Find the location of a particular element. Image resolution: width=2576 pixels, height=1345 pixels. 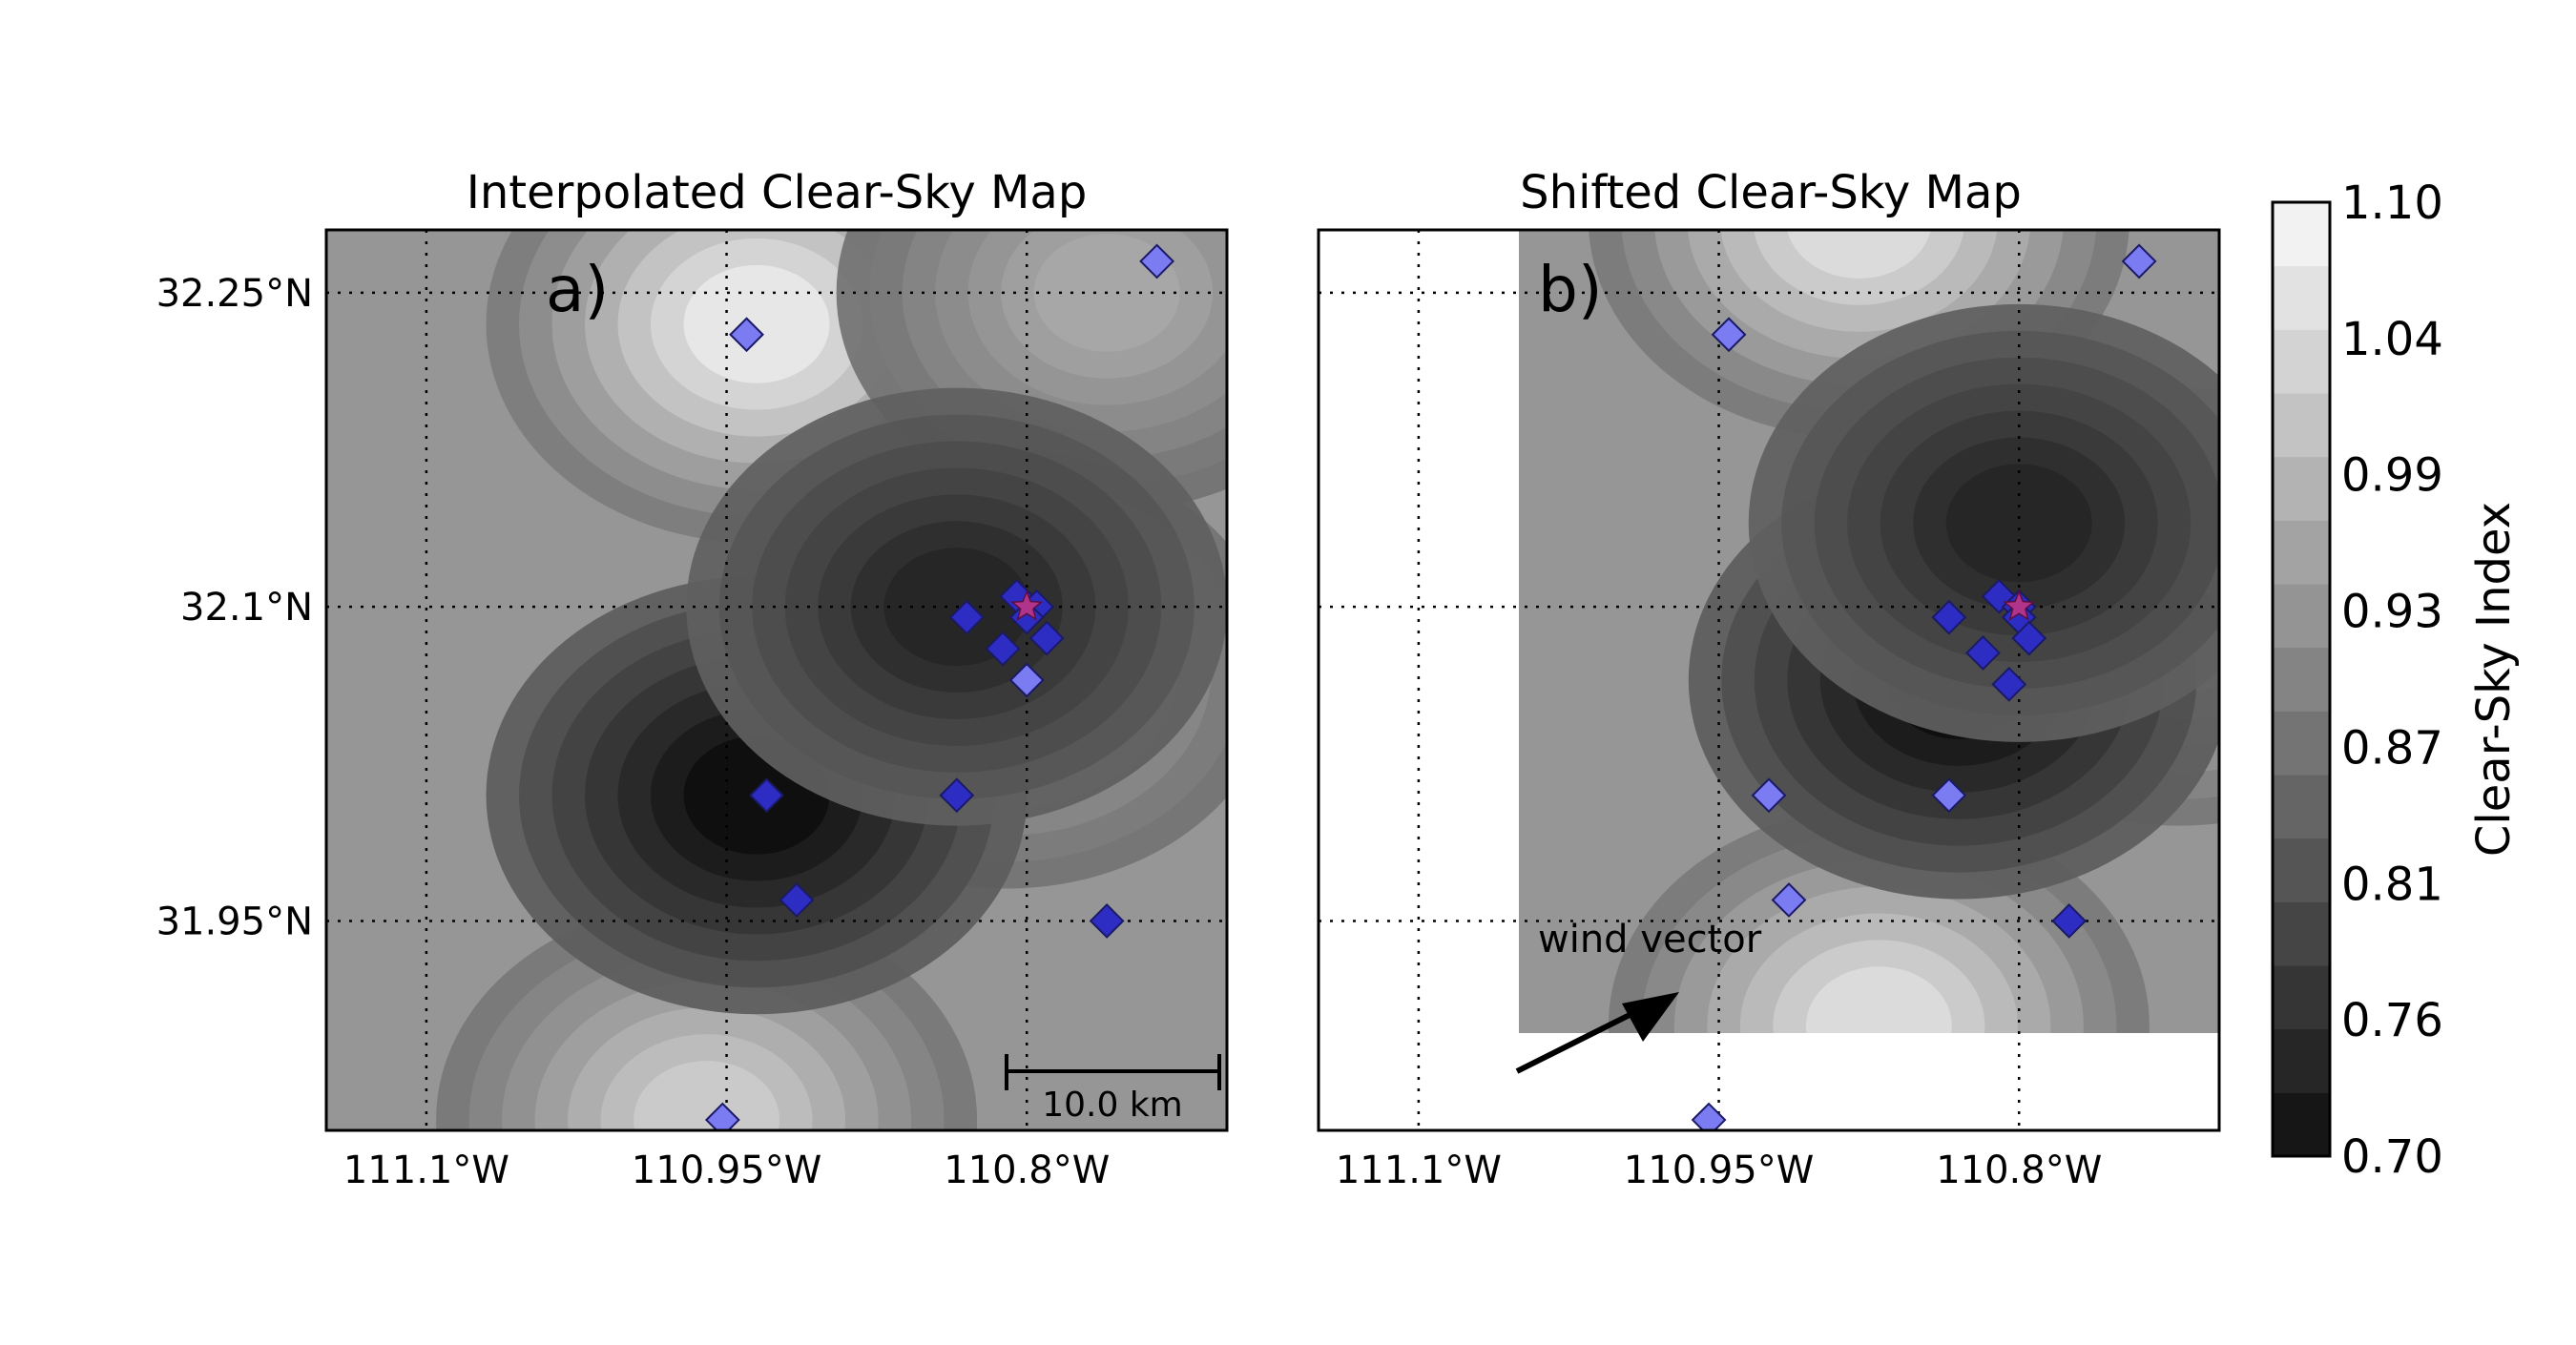

colorbar-bands is located at coordinates (2301, 679).